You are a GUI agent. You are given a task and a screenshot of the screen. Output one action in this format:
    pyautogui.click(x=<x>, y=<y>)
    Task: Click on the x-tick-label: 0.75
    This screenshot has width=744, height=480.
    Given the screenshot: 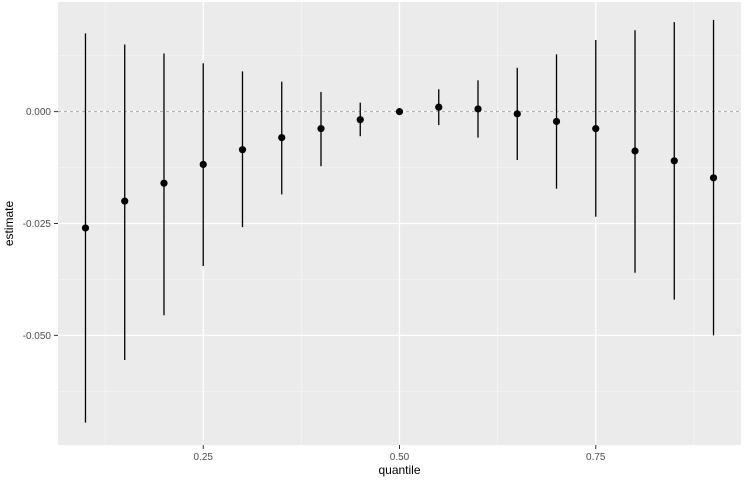 What is the action you would take?
    pyautogui.click(x=596, y=457)
    